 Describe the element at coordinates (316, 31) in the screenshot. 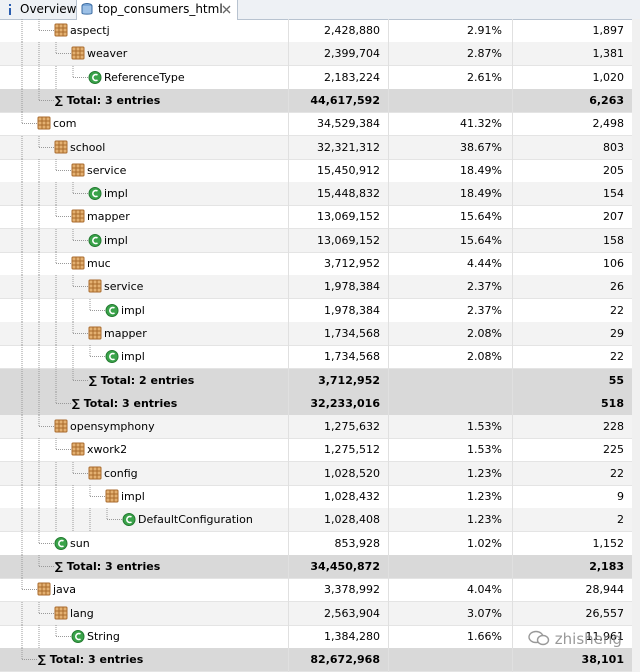

I see `table-row: aspectj 2,428,880 2.91% 1,897` at that location.